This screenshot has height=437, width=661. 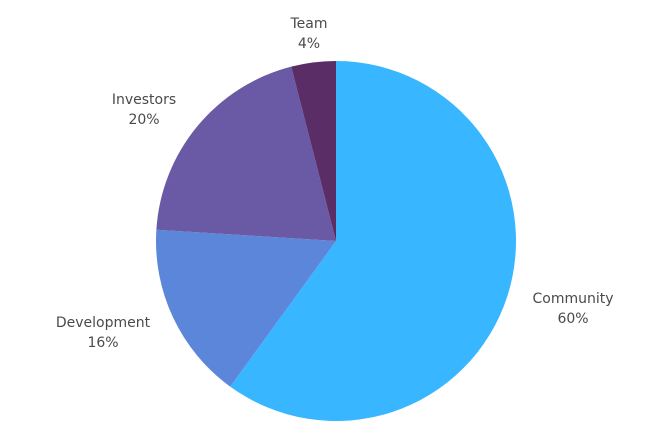 I want to click on pie-slice-development, so click(x=246, y=308).